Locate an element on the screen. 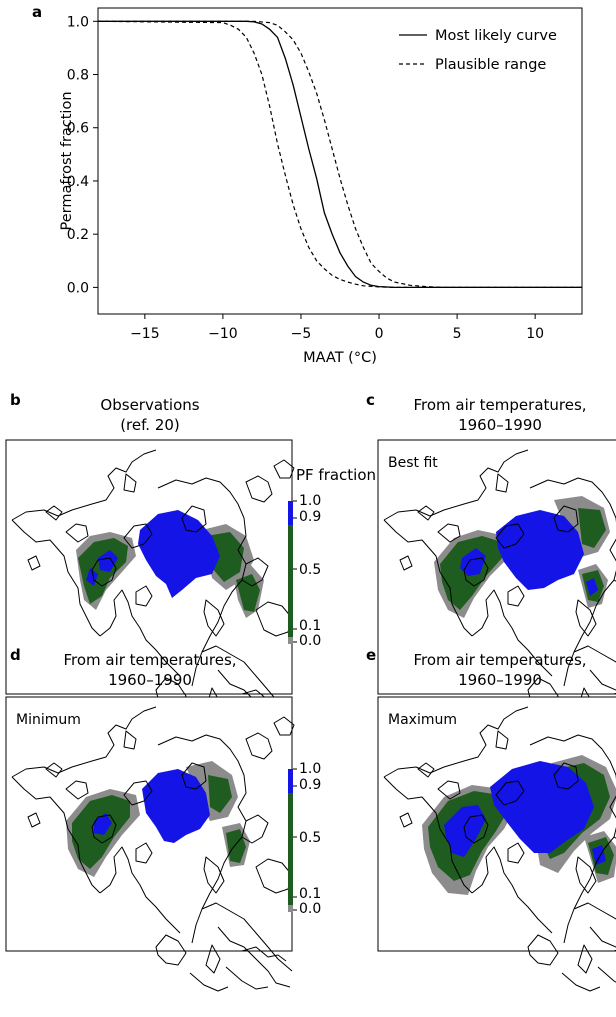 Image resolution: width=616 pixels, height=1017 pixels. y-tick-label: 0.6 is located at coordinates (78, 129).